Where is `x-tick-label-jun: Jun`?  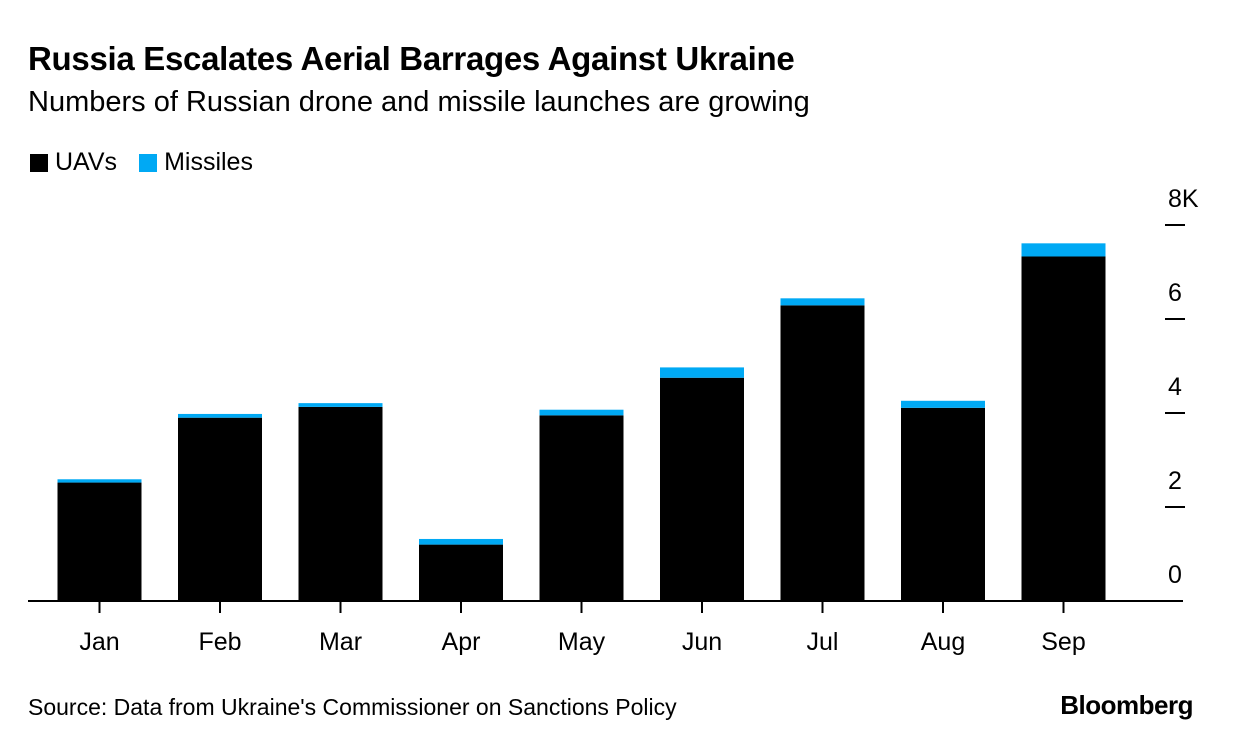
x-tick-label-jun: Jun is located at coordinates (702, 642).